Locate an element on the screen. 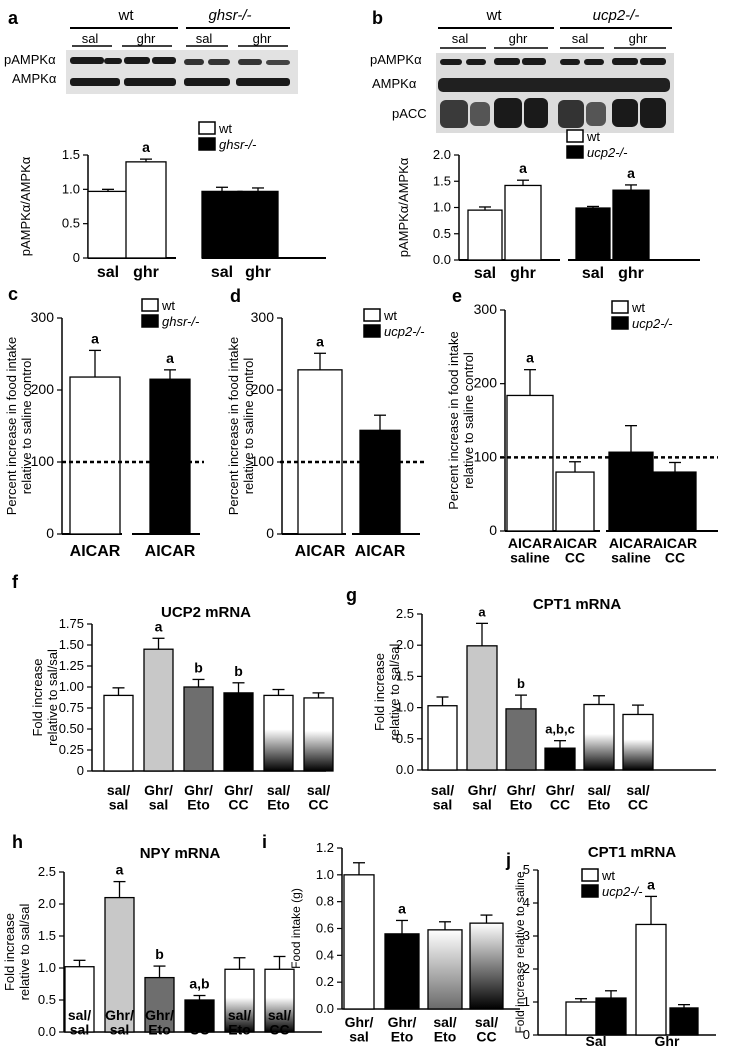 The width and height of the screenshot is (729, 1049). significance-f-3: b is located at coordinates (238, 671).